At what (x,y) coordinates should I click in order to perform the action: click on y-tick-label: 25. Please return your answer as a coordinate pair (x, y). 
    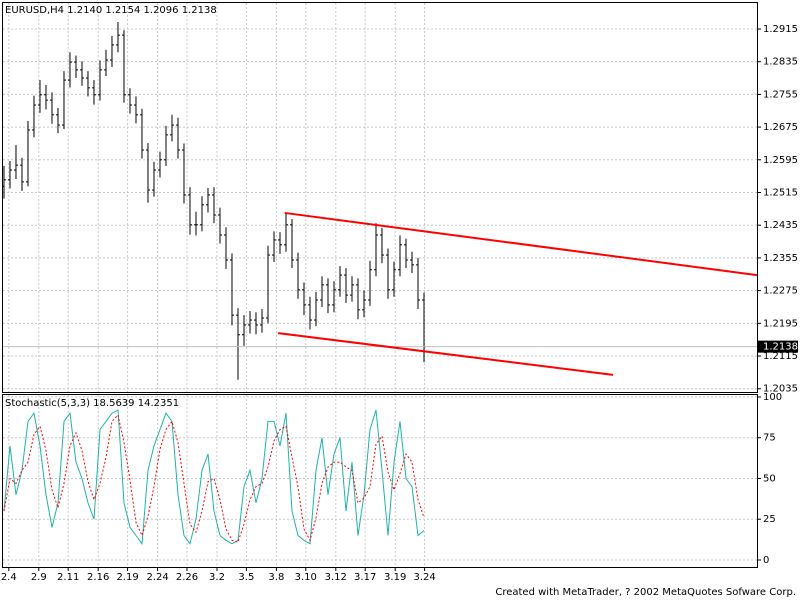
    Looking at the image, I should click on (769, 519).